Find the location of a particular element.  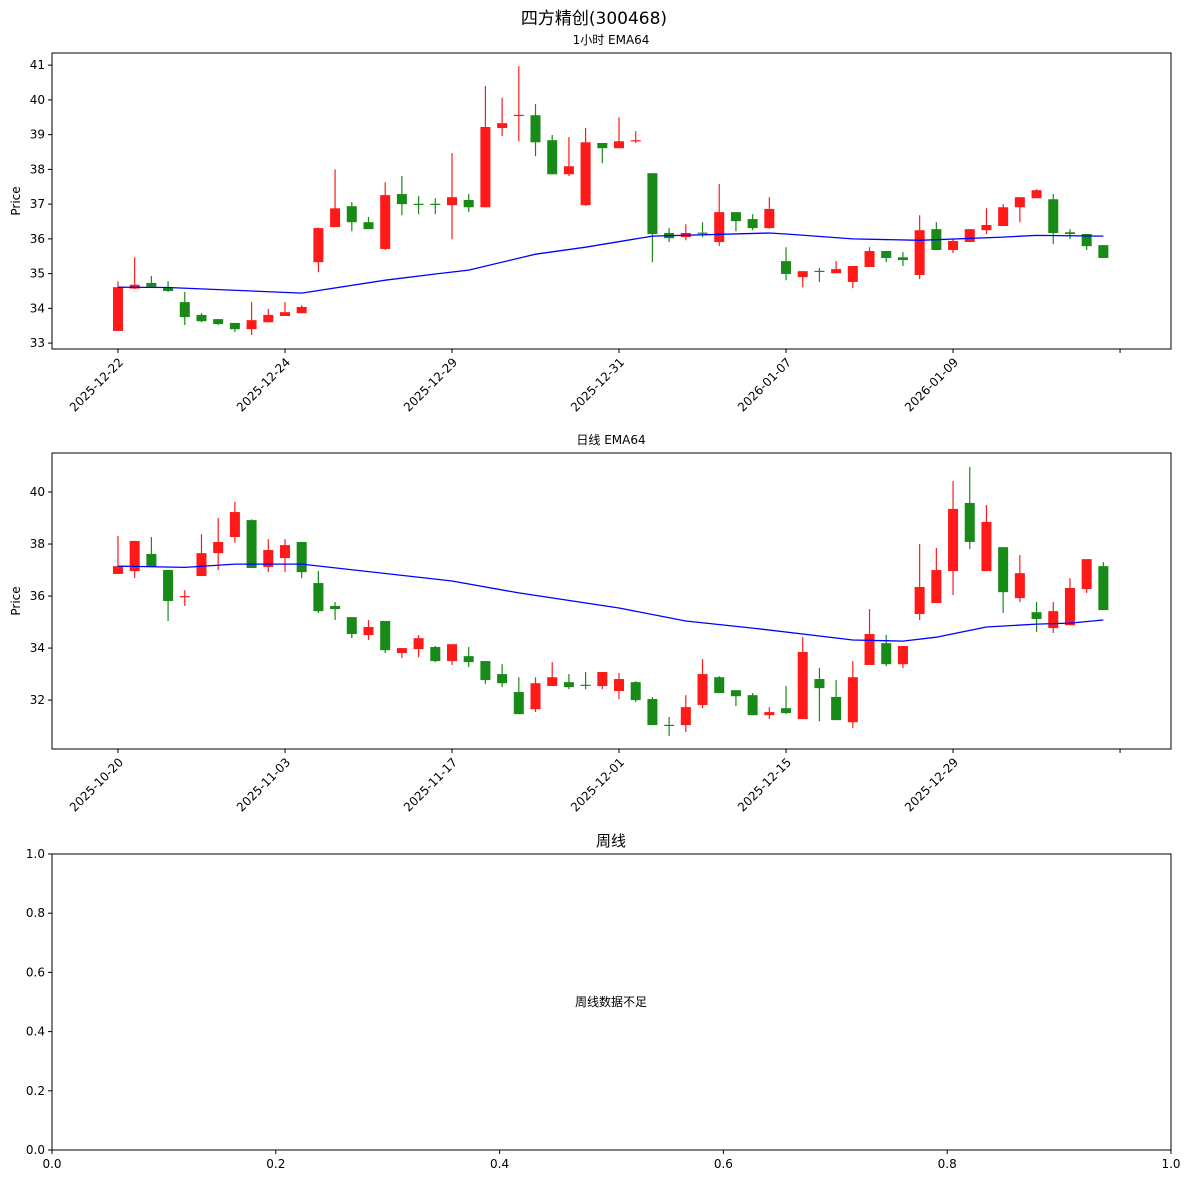

hourly-y-tick-label: 38 is located at coordinates (37, 169).